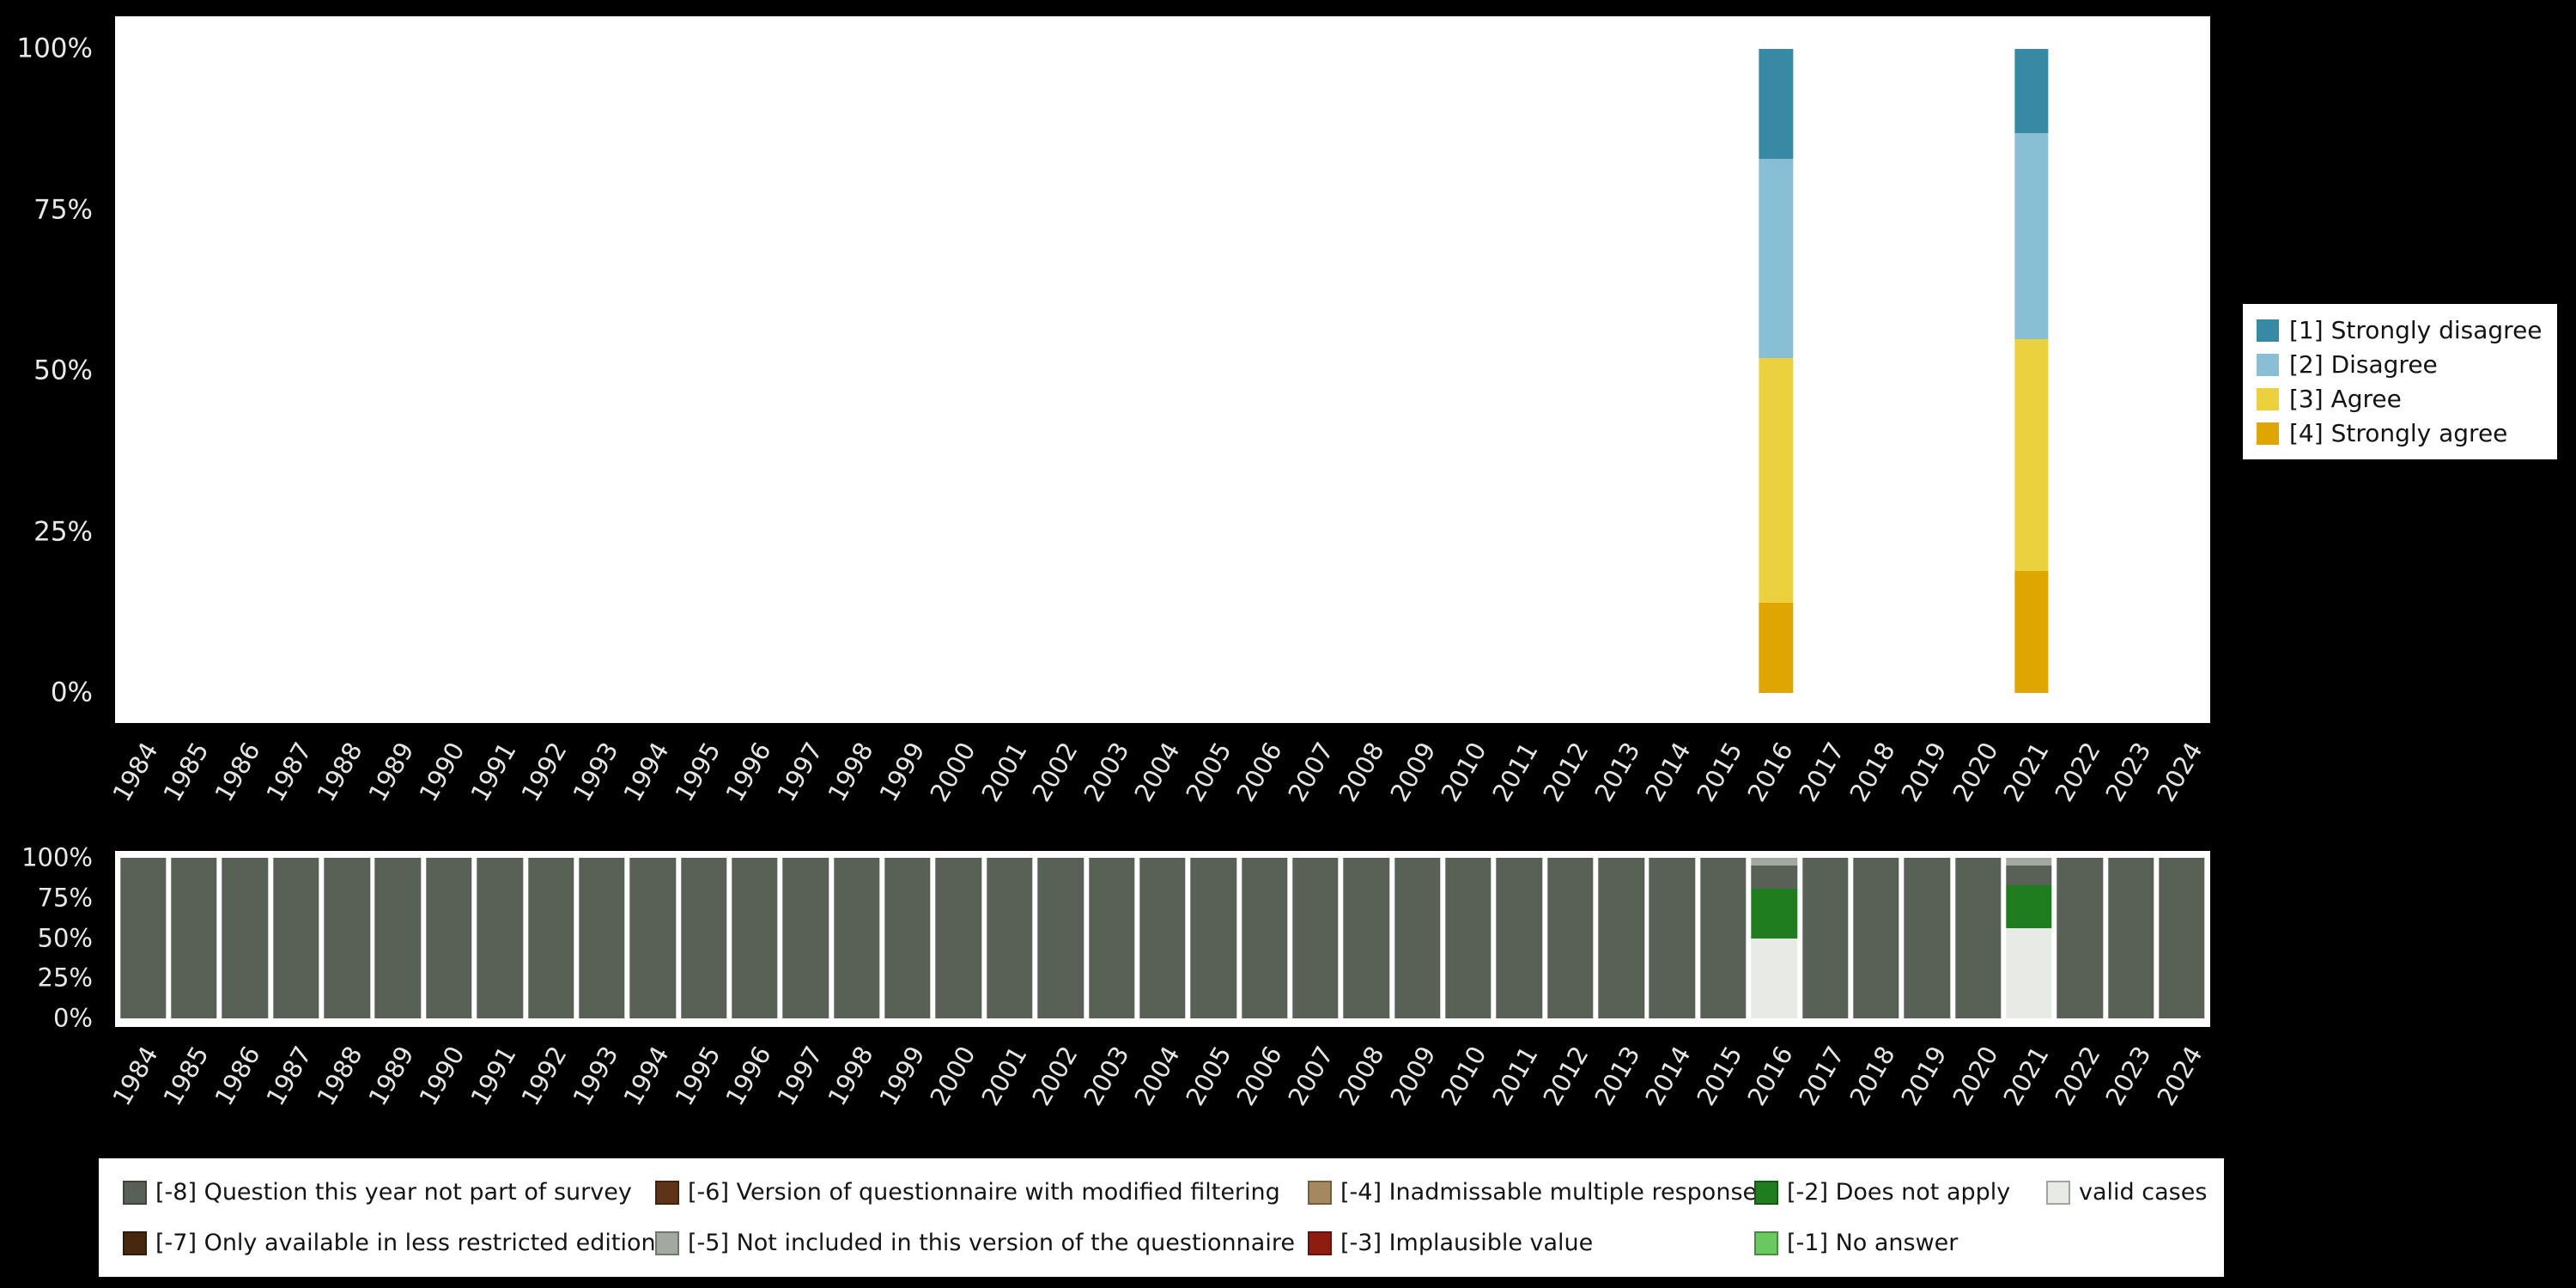 This screenshot has width=2576, height=1288. I want to click on stacked-bar-2024, so click(2182, 938).